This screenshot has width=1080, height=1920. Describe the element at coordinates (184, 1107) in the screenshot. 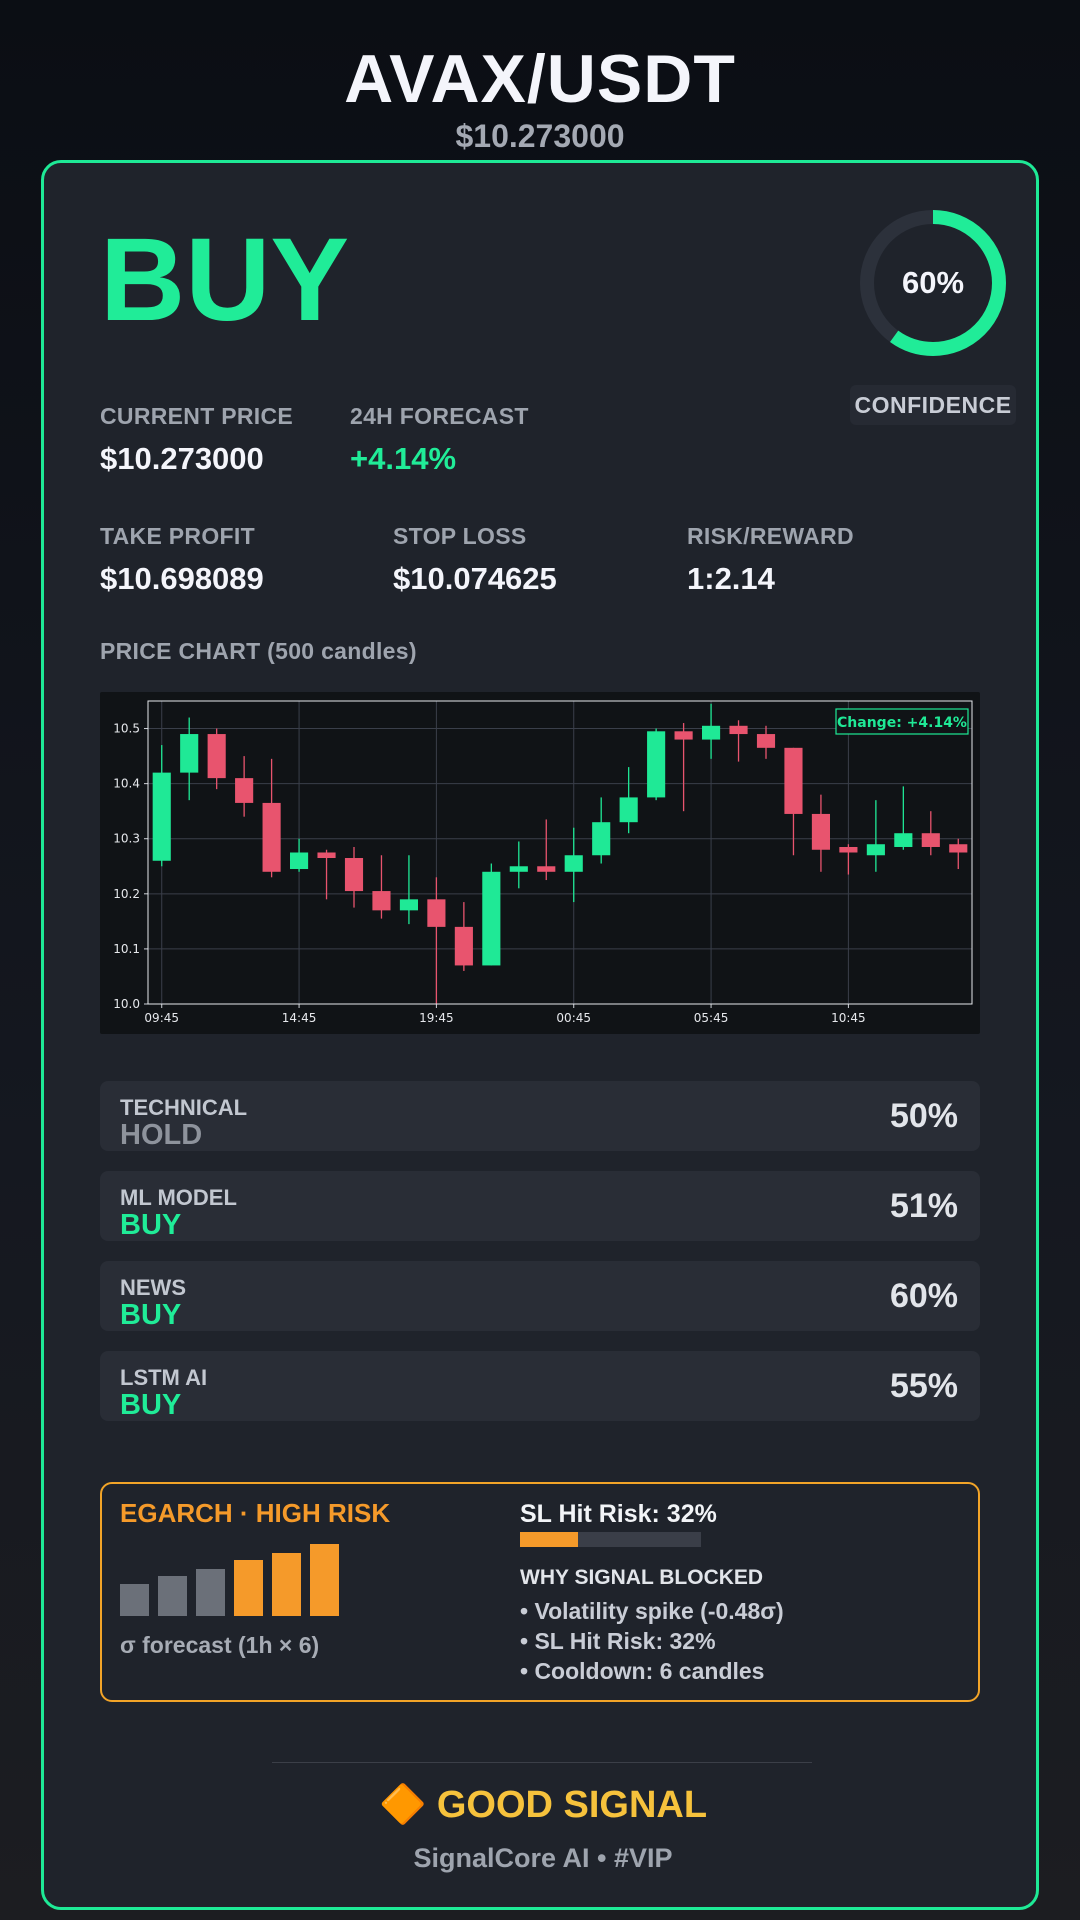

I see `indicator-name: TECHNICAL` at that location.